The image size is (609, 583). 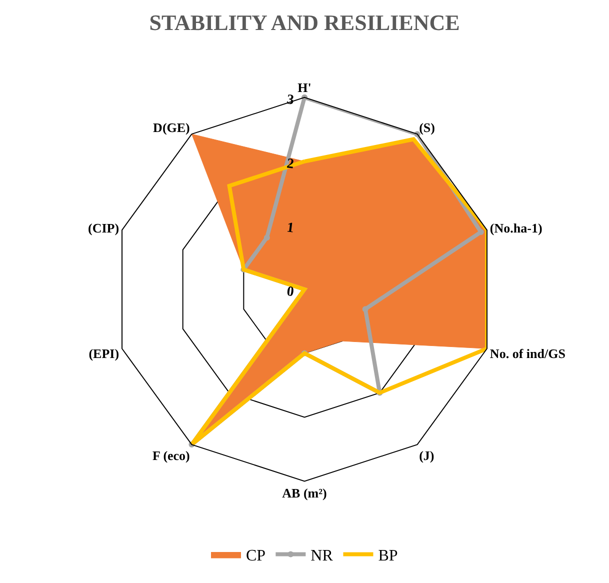 What do you see at coordinates (104, 228) in the screenshot?
I see `spoke-label: (CIP)` at bounding box center [104, 228].